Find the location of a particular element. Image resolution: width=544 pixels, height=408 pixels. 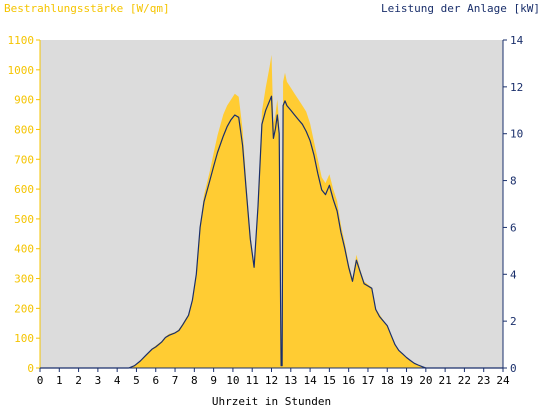

x-tick-label: 10 is located at coordinates (232, 380).